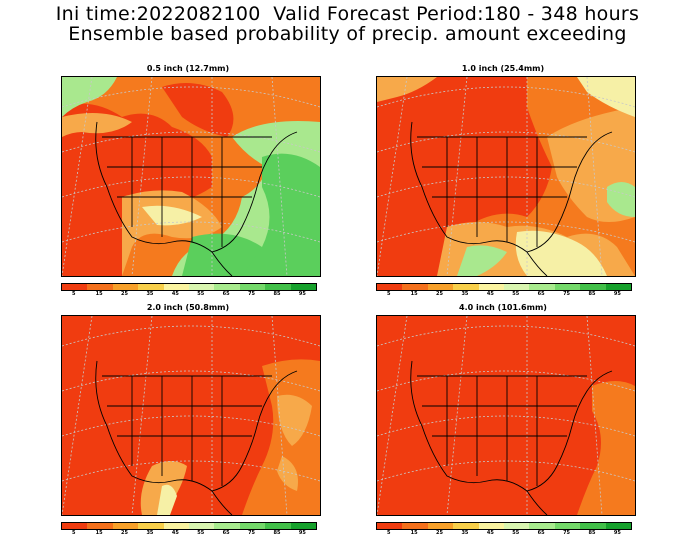  Describe the element at coordinates (503, 68) in the screenshot. I see `panel-title: 1.0 inch (25.4mm)` at that location.